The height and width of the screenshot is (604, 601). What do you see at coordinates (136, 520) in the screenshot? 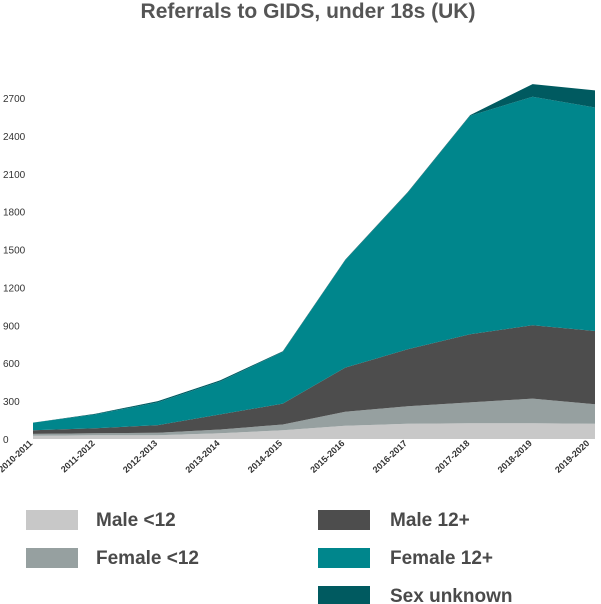
I see `legend-label-male-12: Male <12` at bounding box center [136, 520].